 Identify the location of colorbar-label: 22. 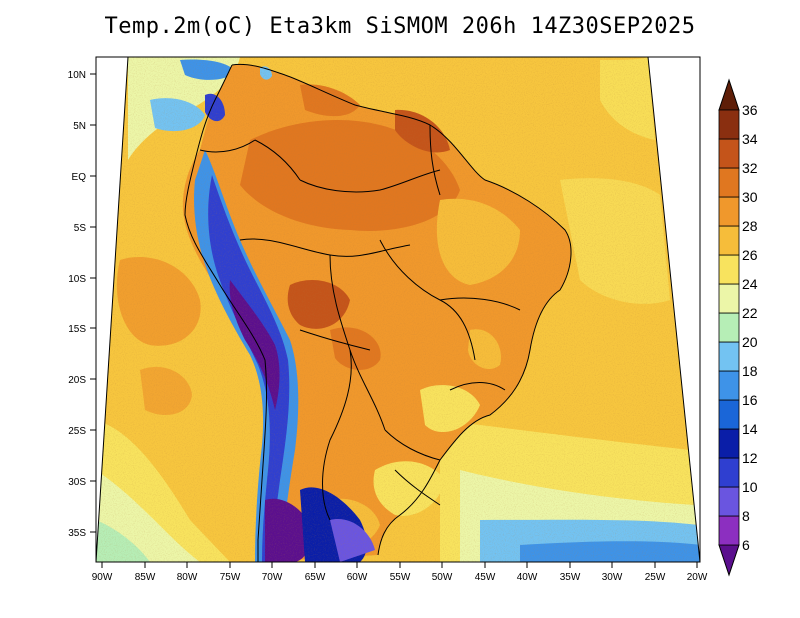
(750, 313).